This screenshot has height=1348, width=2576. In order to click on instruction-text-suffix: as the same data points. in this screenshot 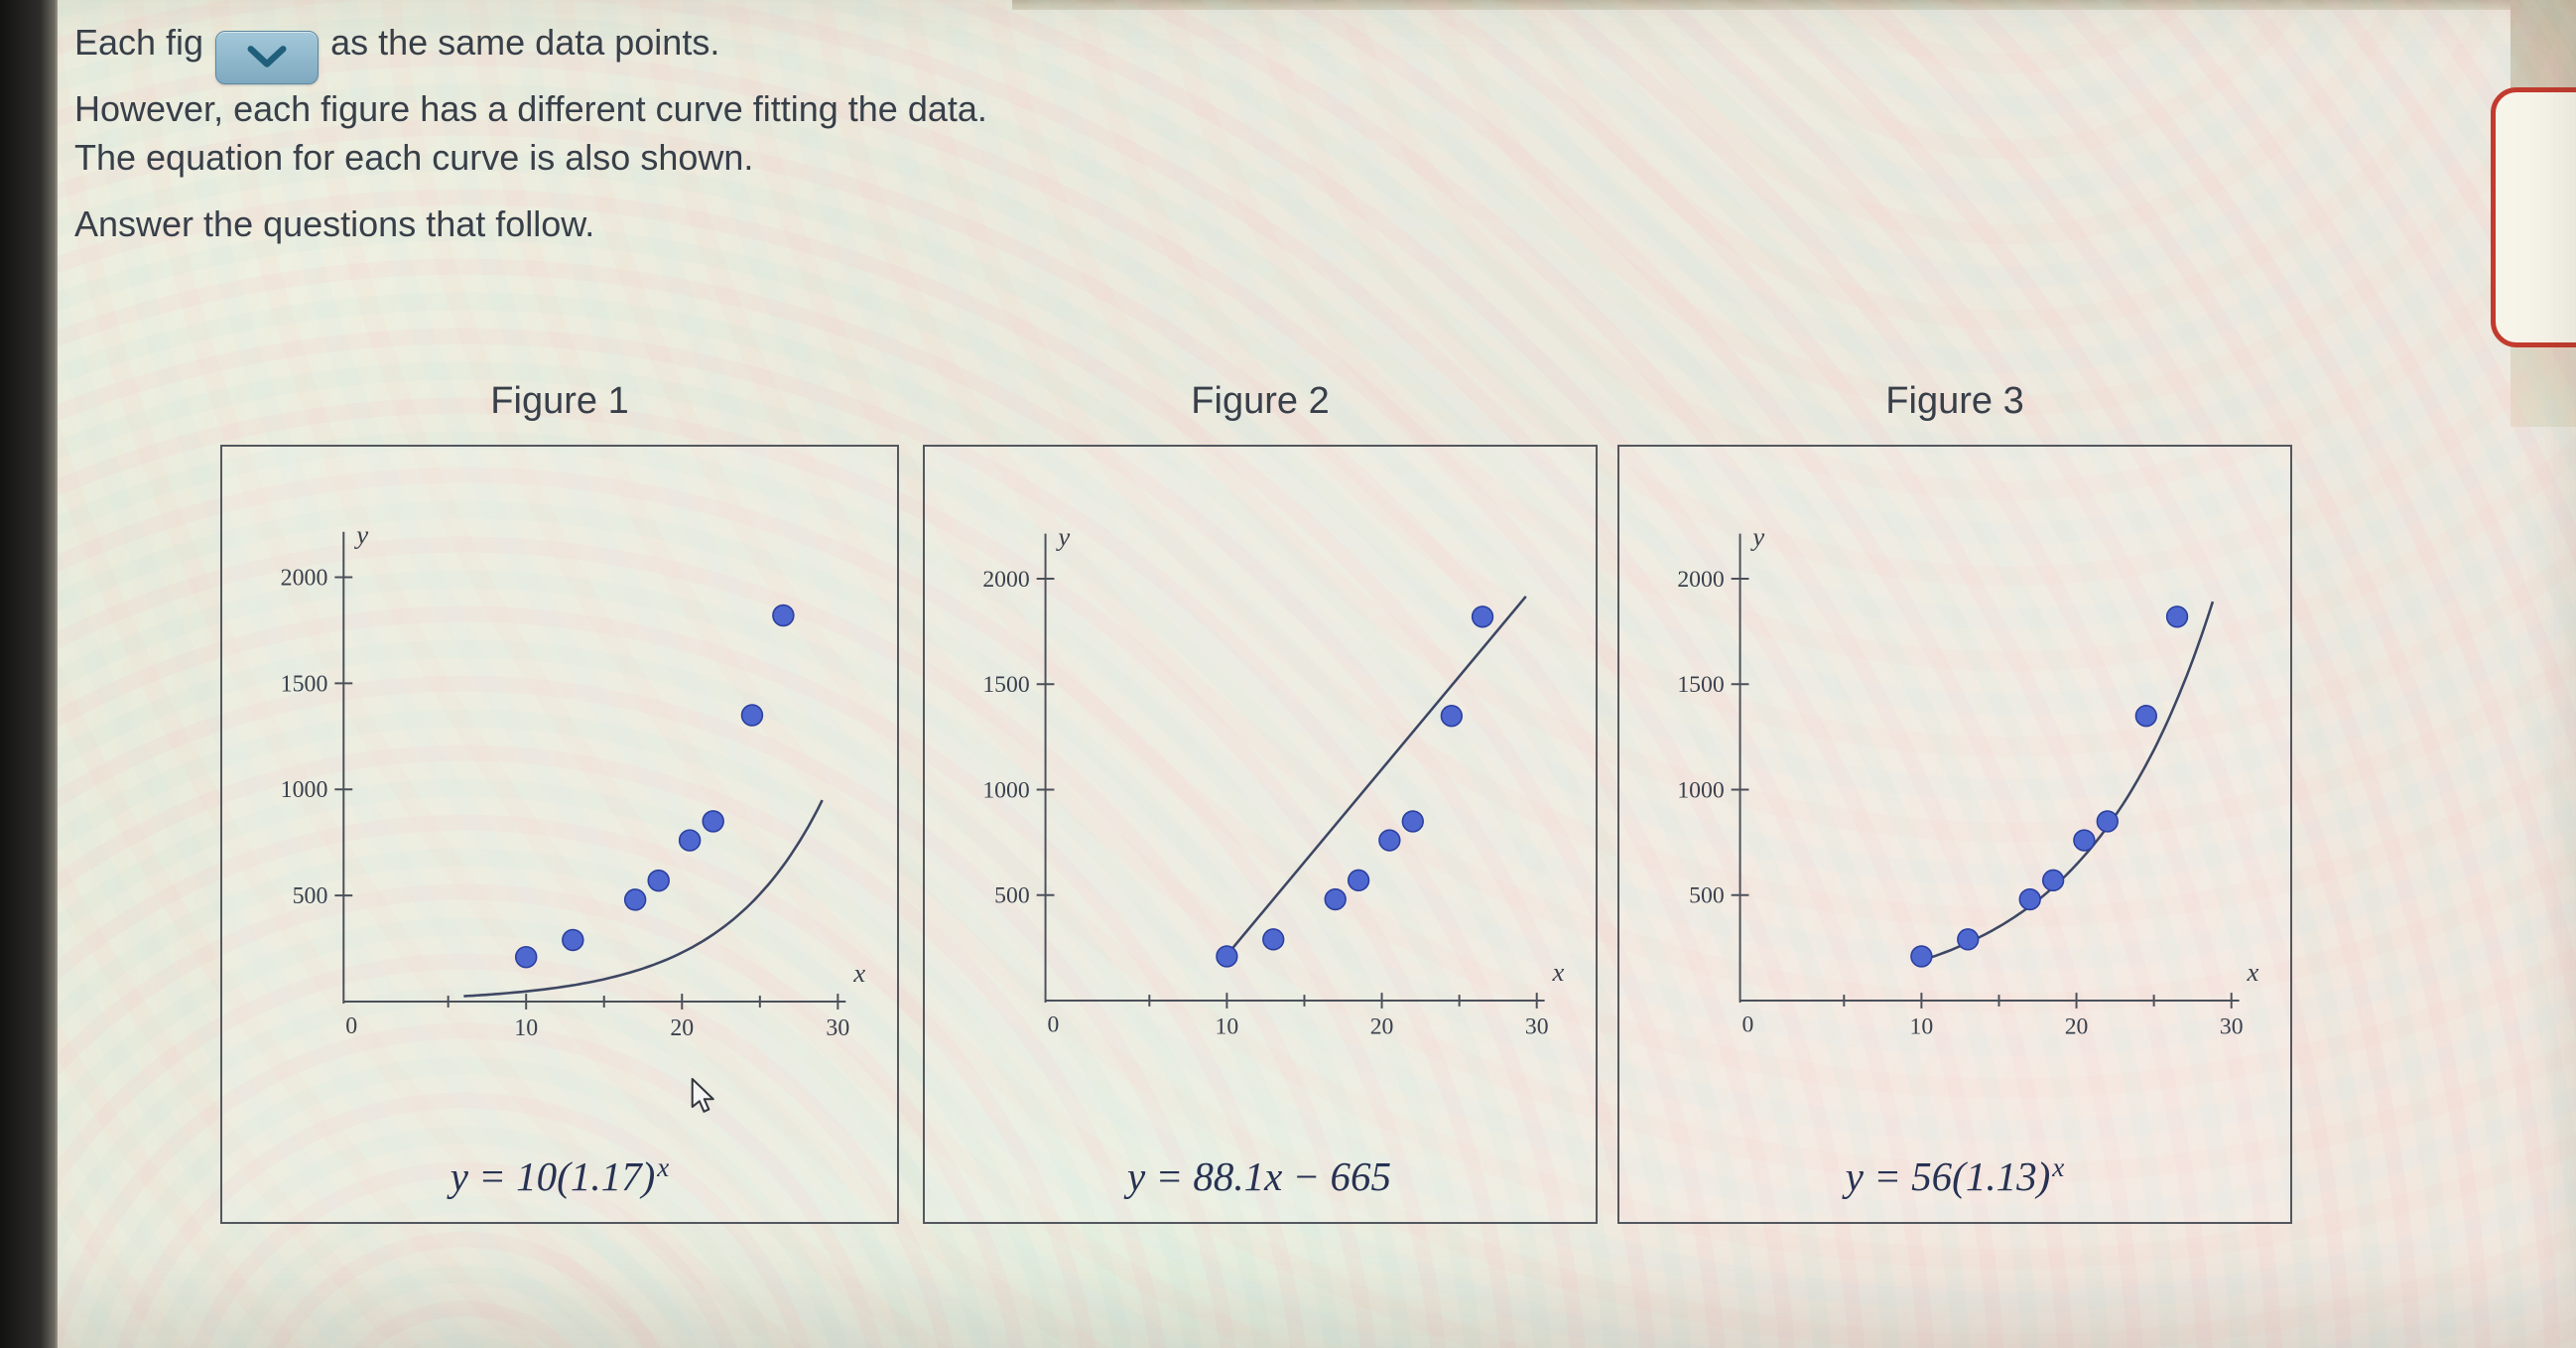, I will do `click(525, 43)`.